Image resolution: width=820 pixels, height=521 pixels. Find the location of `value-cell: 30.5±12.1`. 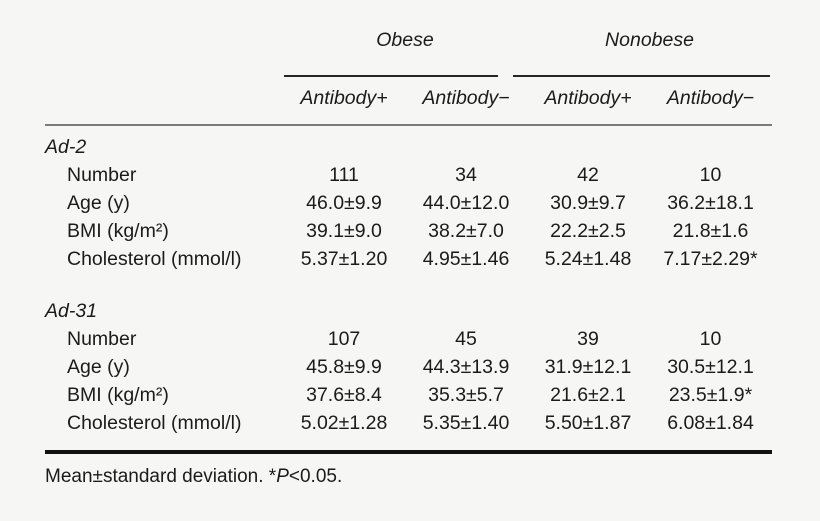

value-cell: 30.5±12.1 is located at coordinates (710, 366).